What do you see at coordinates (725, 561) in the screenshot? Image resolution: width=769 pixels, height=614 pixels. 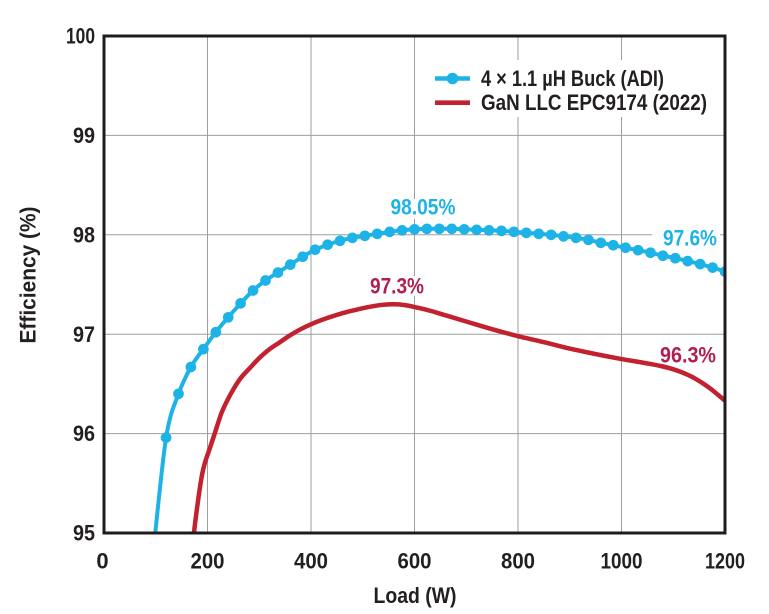 I see `svg-text: 1200` at bounding box center [725, 561].